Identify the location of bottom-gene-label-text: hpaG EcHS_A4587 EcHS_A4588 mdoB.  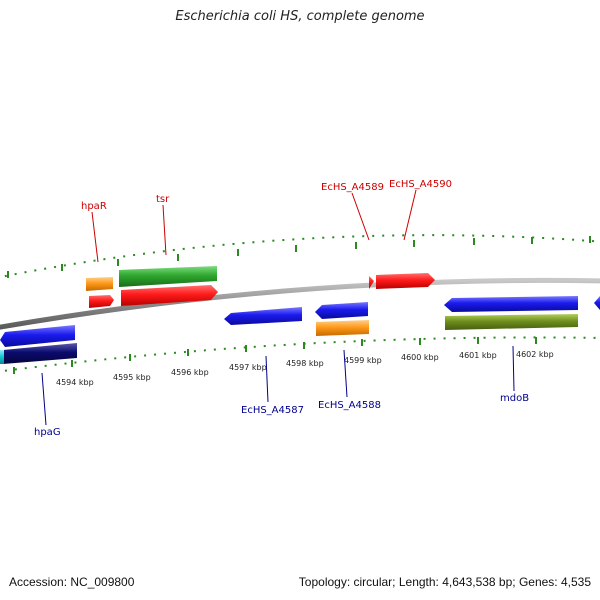
(281, 415).